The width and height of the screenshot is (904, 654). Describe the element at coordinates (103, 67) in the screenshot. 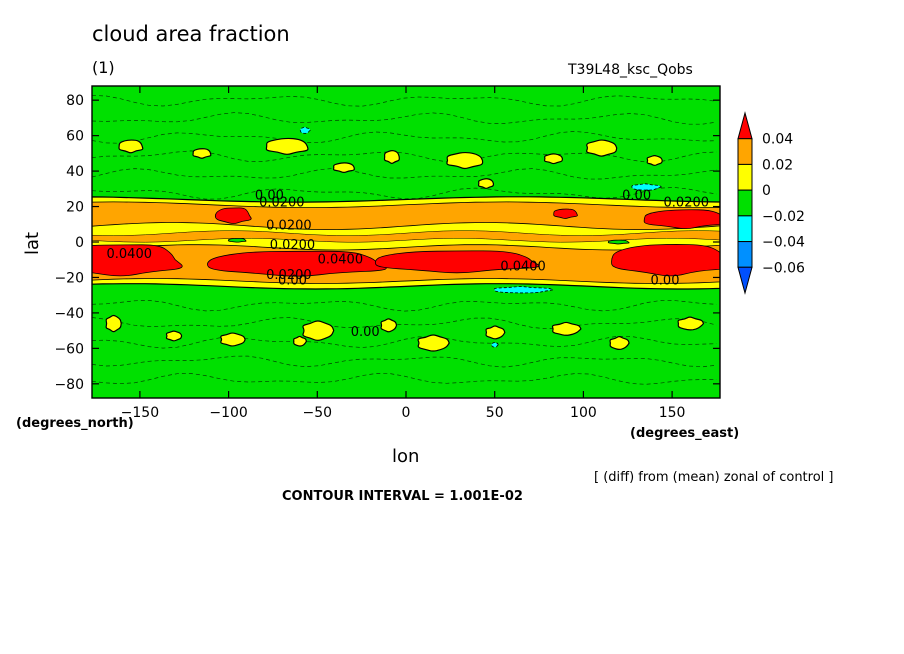

I see `chart-subtitle: (1)` at that location.